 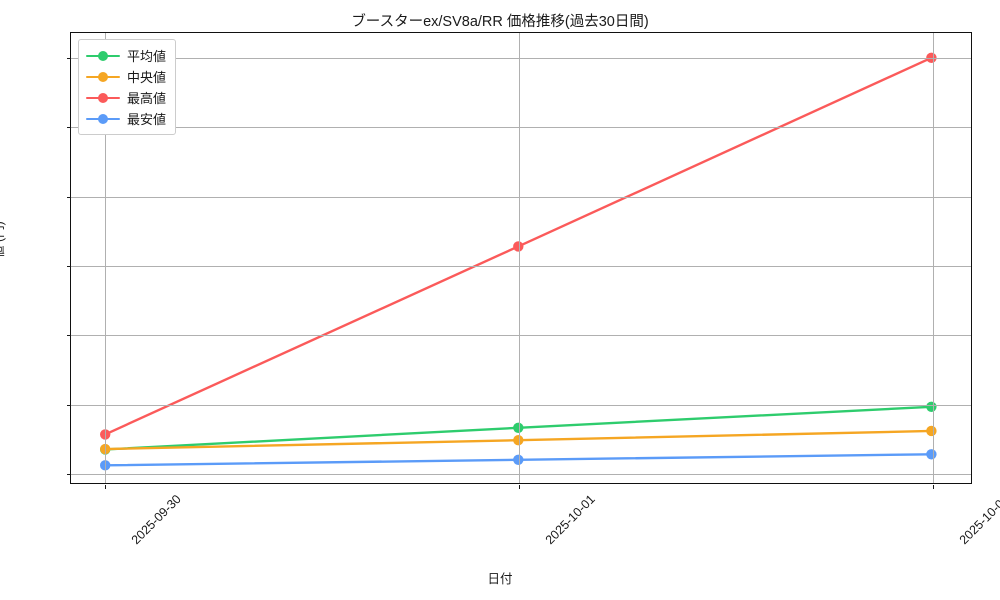 I want to click on y-axis-label: 値 (円), so click(x=3, y=239).